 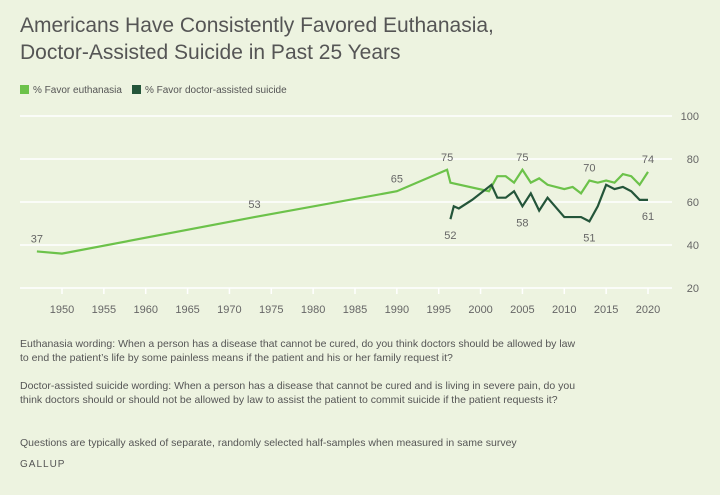 I want to click on x-tick-label: 1990, so click(x=397, y=310).